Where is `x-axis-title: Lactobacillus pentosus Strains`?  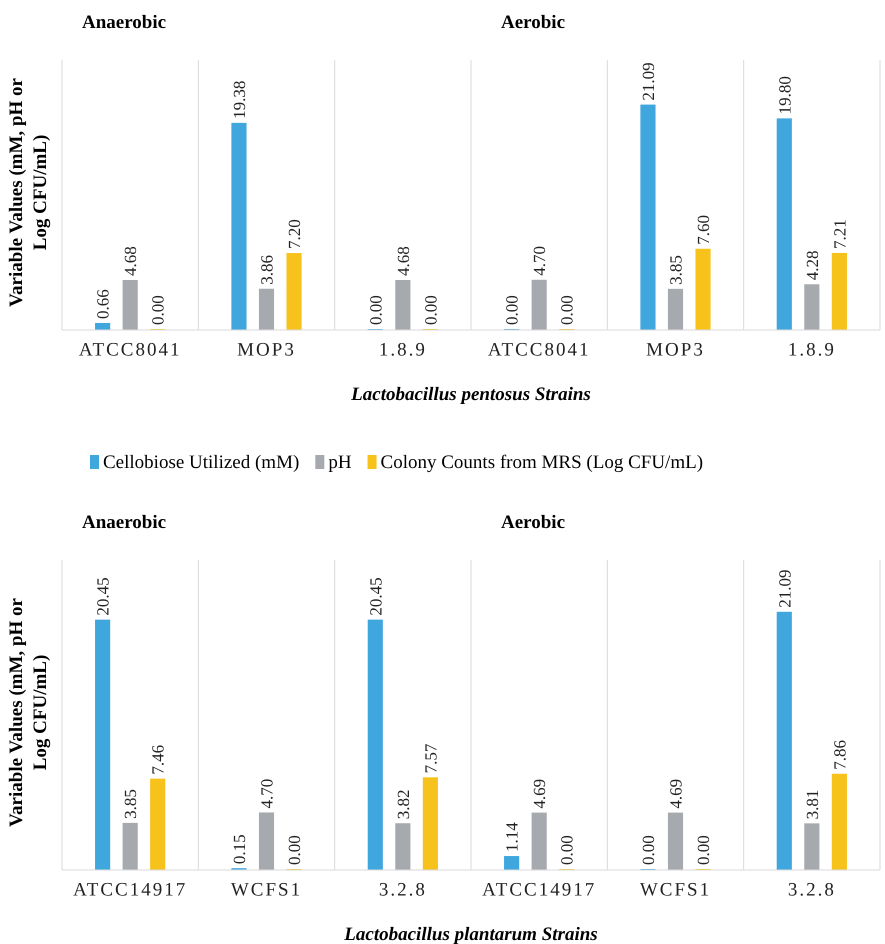
x-axis-title: Lactobacillus pentosus Strains is located at coordinates (470, 394).